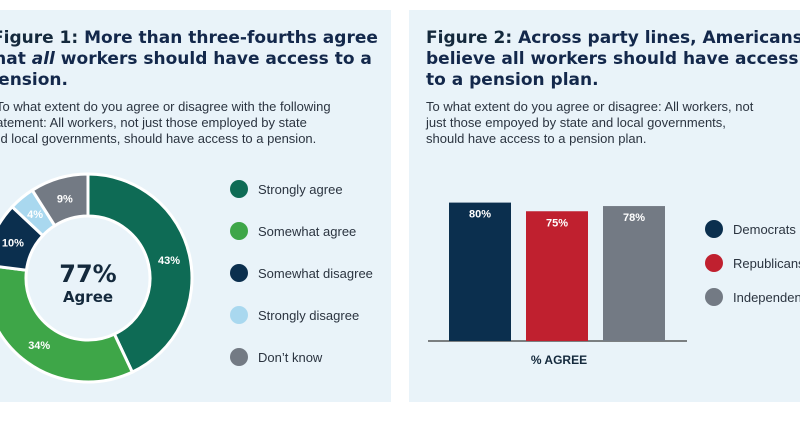  I want to click on donut-chart: 43% 34% 10% 4% 9%, so click(97, 278).